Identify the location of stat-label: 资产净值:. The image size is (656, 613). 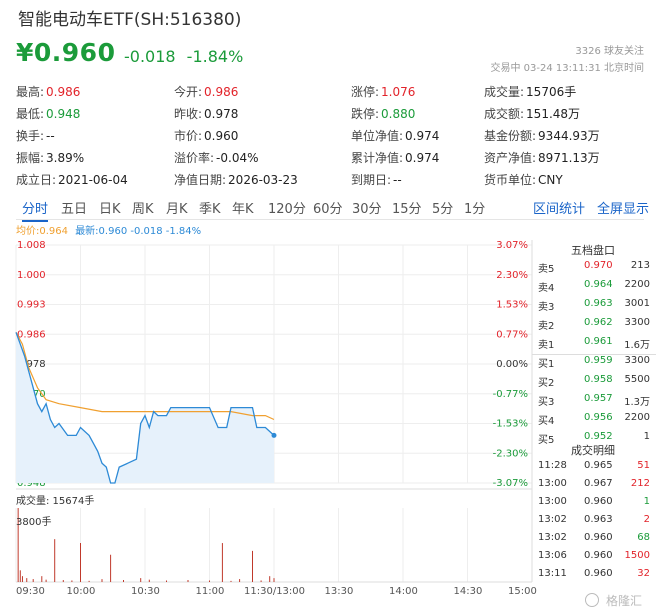
(510, 158).